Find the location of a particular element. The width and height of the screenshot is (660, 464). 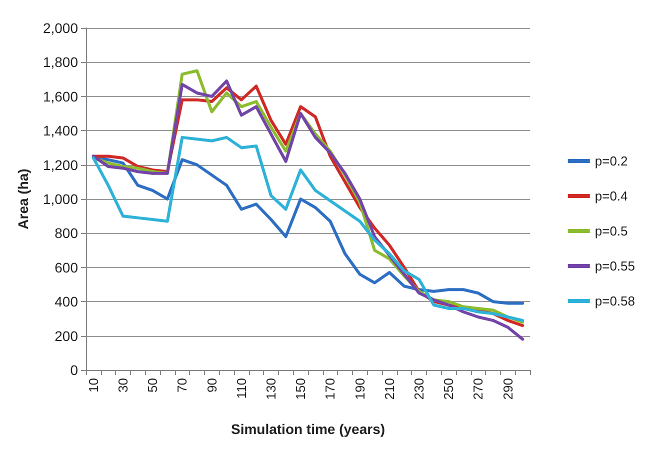

x-tick-label: 130 is located at coordinates (271, 389).